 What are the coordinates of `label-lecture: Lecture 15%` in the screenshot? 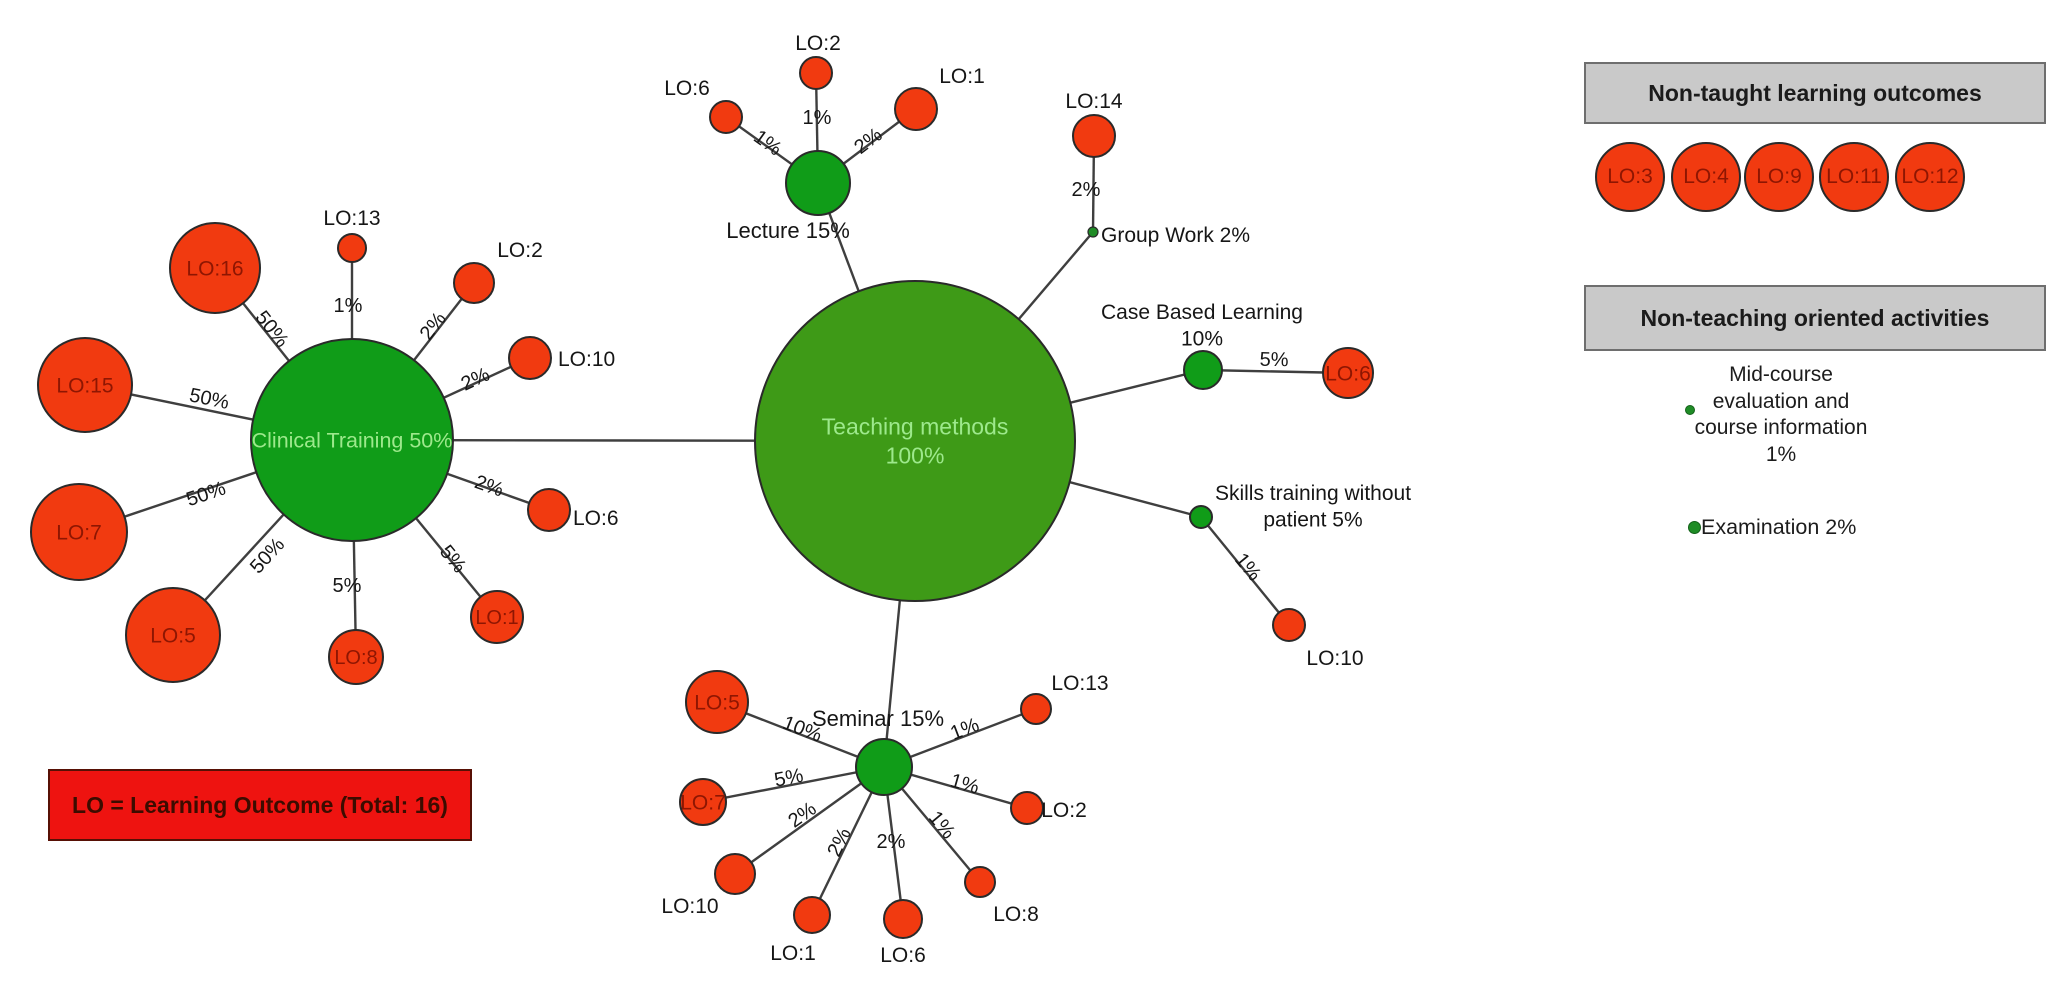 It's located at (788, 230).